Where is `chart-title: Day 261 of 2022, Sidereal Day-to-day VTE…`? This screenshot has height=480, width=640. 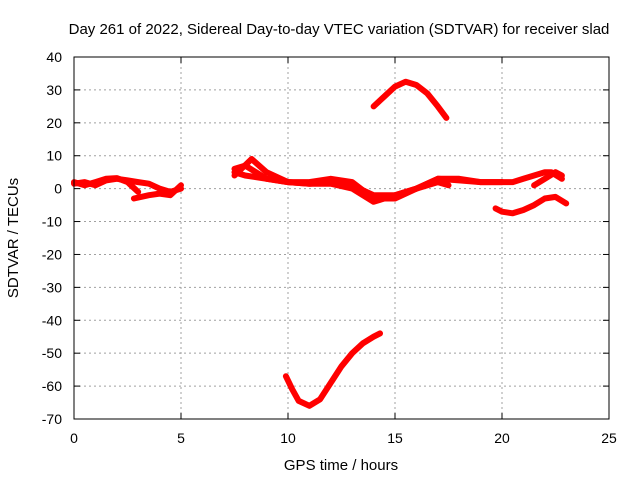
chart-title: Day 261 of 2022, Sidereal Day-to-day VTE… is located at coordinates (339, 29).